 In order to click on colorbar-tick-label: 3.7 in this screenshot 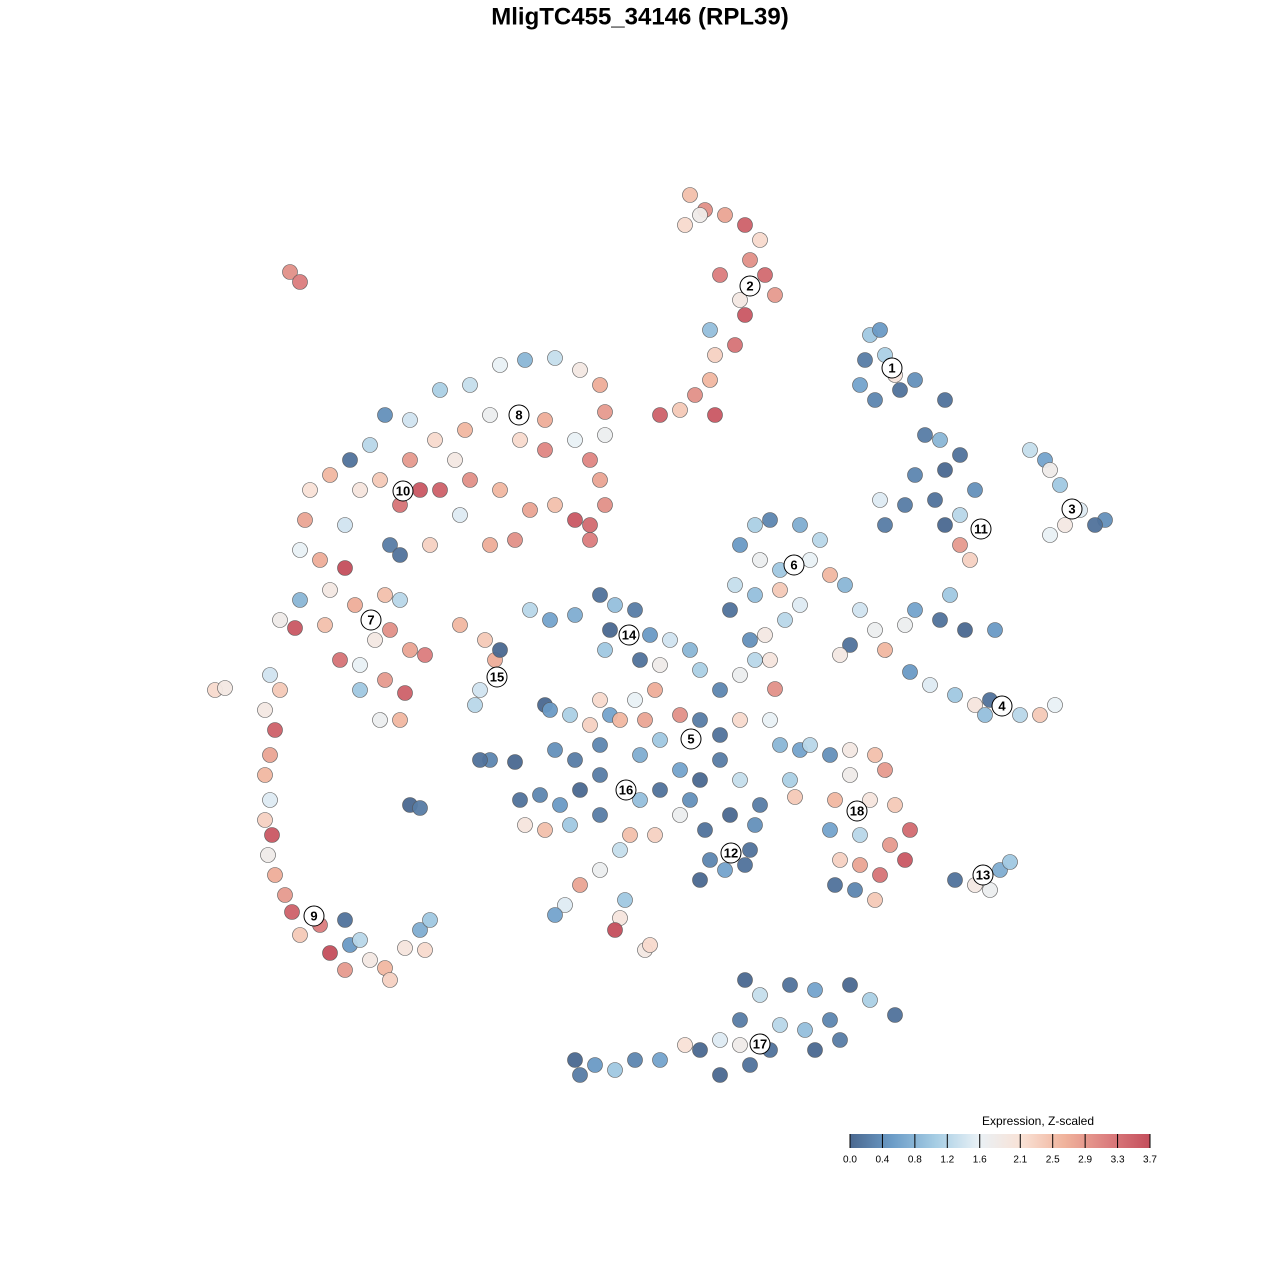, I will do `click(1150, 1160)`.